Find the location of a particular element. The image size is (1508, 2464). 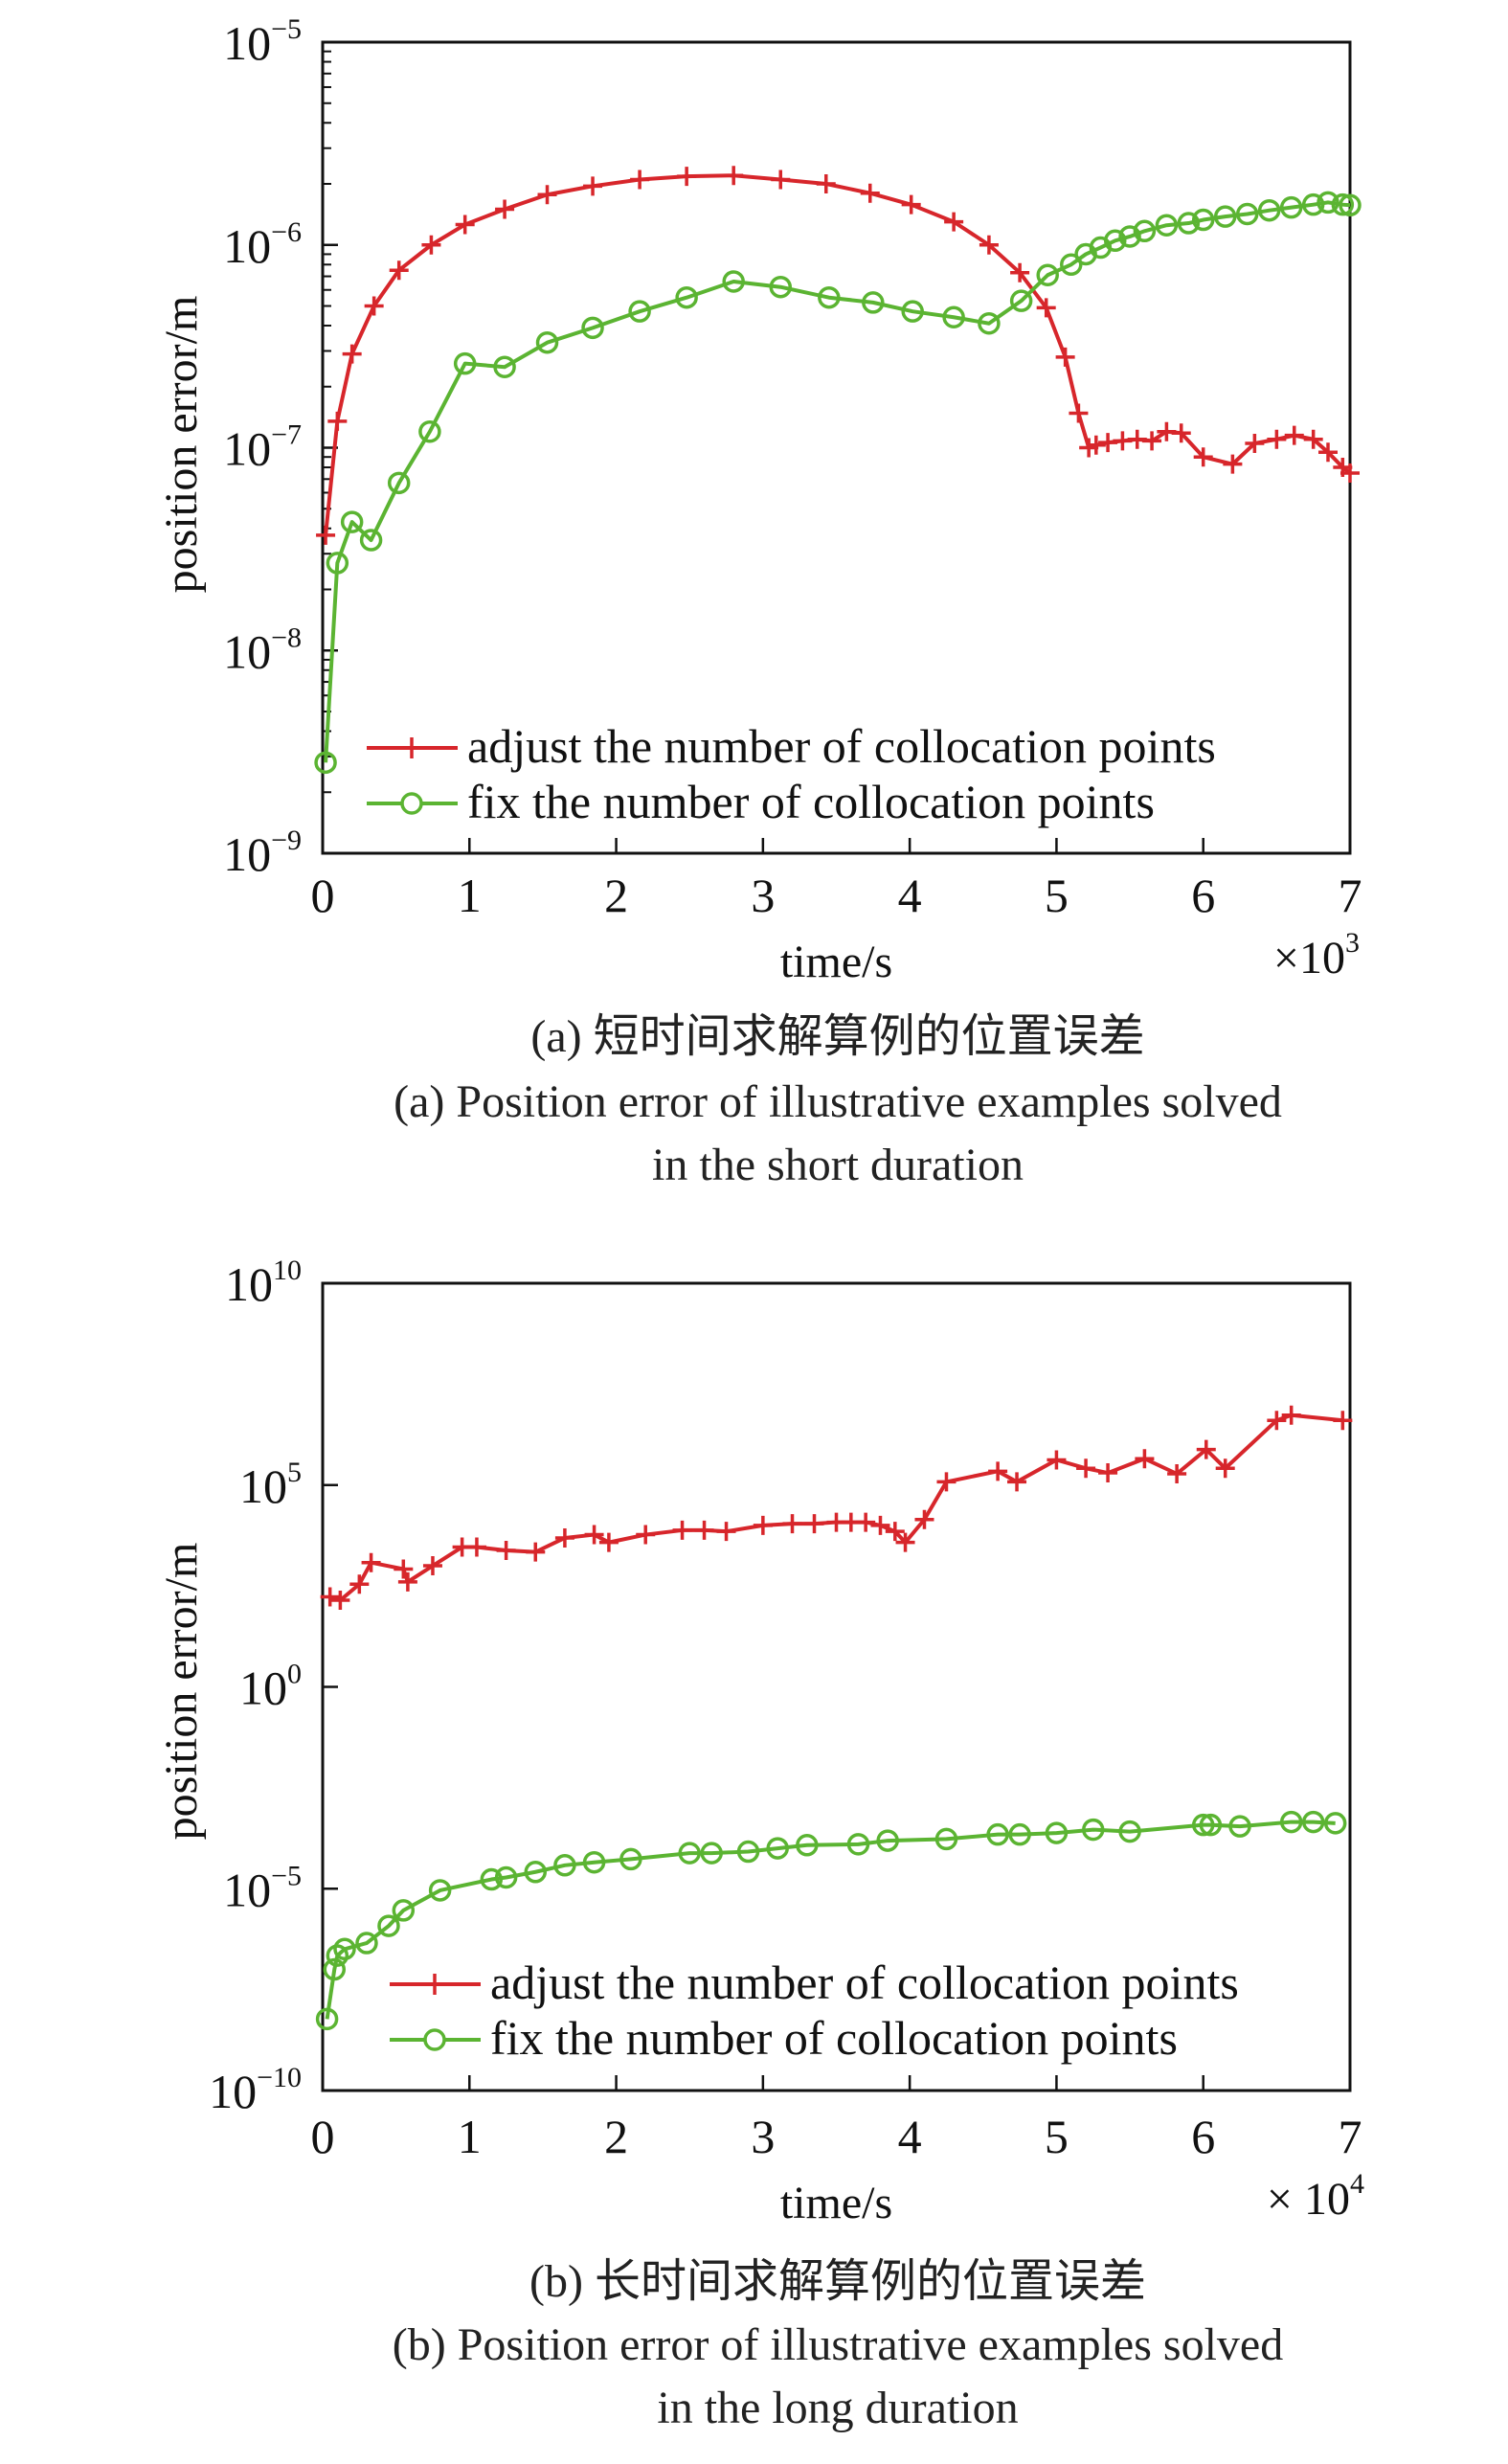

caption-english-line: in the long duration is located at coordinates (838, 2408).